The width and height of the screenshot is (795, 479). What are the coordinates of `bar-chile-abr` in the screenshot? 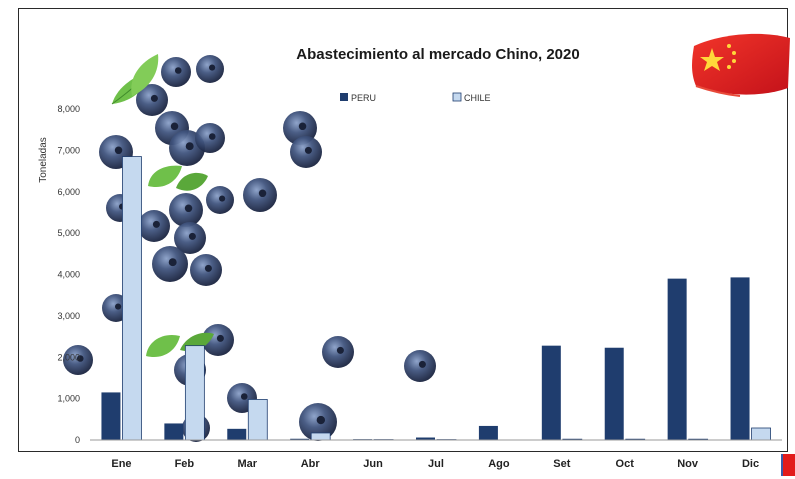 It's located at (320, 436).